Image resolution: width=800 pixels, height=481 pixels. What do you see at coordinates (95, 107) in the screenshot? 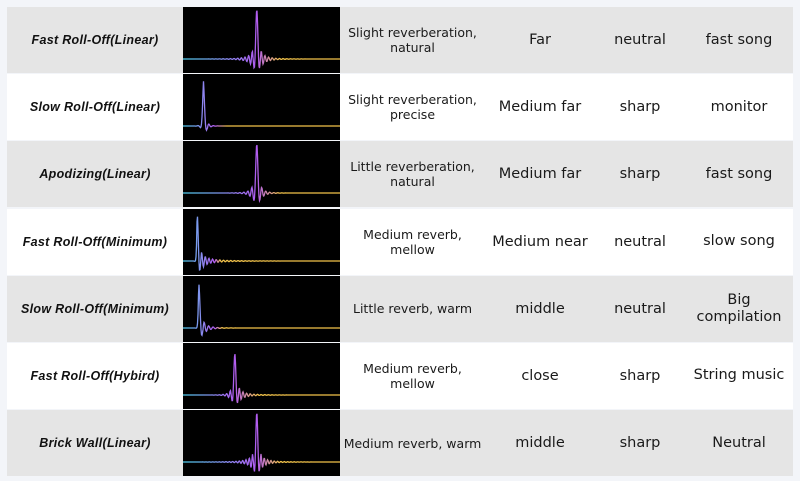
I see `filter-name: Slow Roll-Off(Linear)` at bounding box center [95, 107].